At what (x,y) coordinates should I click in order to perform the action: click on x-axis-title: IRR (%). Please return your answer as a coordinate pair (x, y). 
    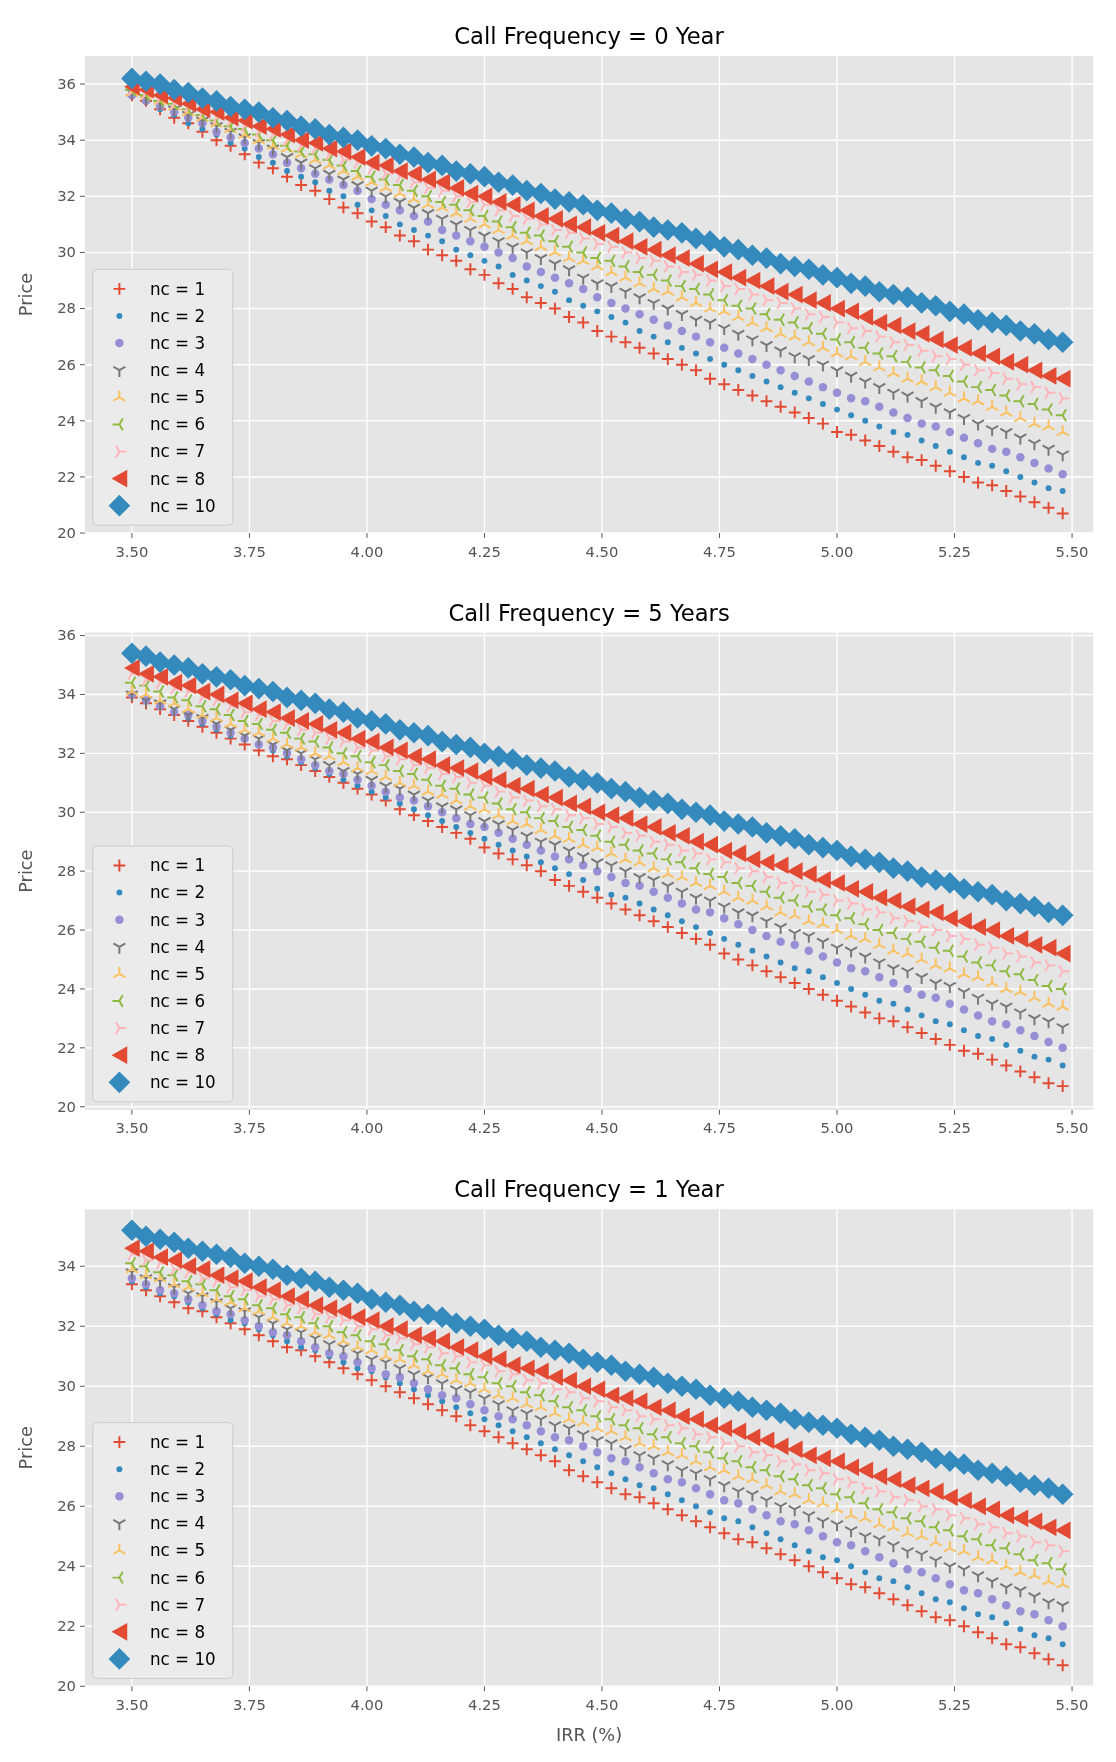
    Looking at the image, I should click on (589, 1735).